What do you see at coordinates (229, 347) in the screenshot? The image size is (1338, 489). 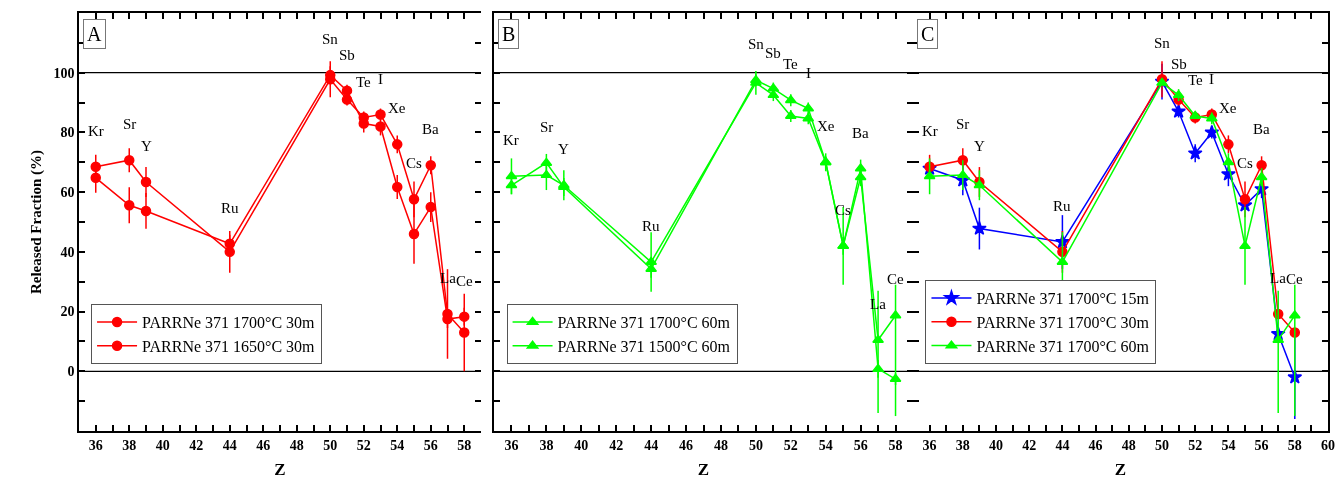 I see `legend-label: PARRNe 371 1650°C 30m` at bounding box center [229, 347].